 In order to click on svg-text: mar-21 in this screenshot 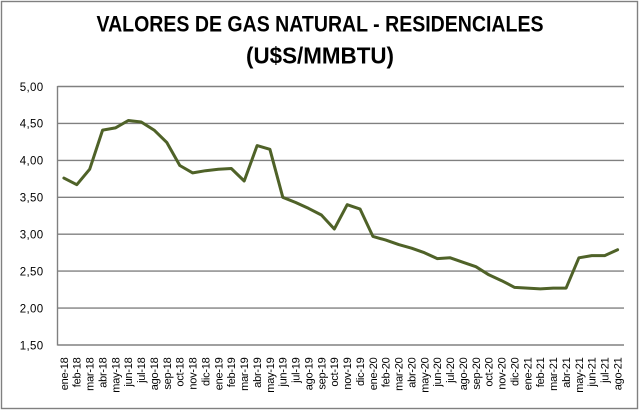, I will do `click(554, 373)`.